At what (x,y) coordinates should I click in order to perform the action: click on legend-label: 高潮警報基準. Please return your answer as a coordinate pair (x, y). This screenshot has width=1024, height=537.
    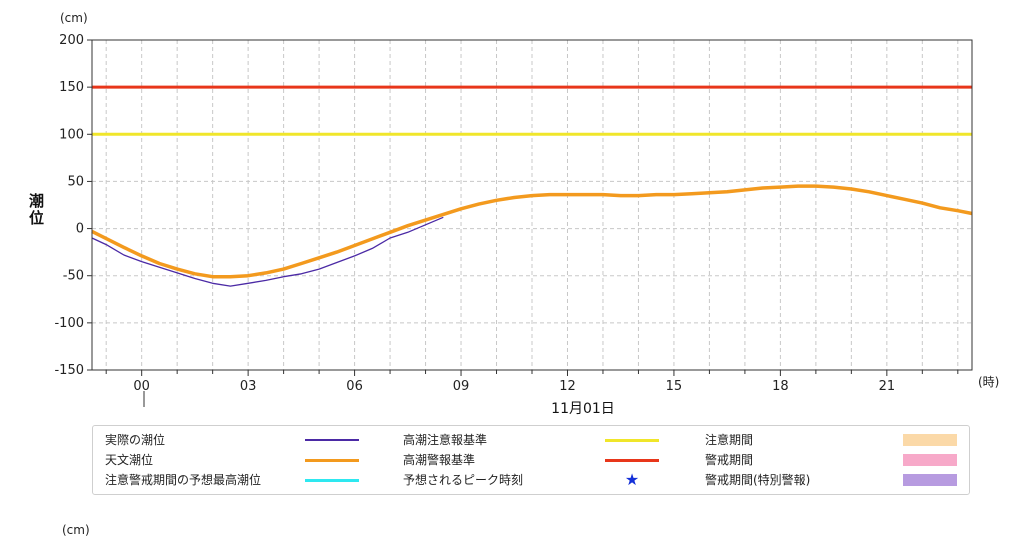
    Looking at the image, I should click on (439, 460).